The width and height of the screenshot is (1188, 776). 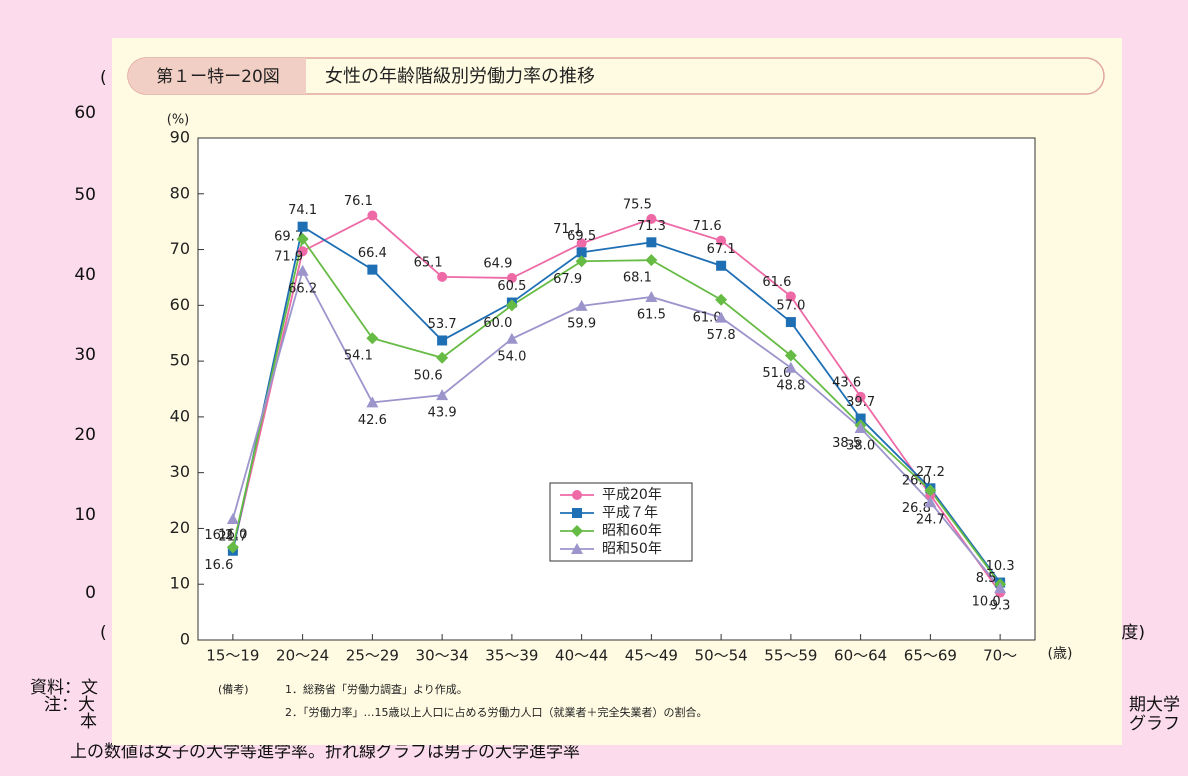 What do you see at coordinates (180, 248) in the screenshot?
I see `y-tick-label: 70` at bounding box center [180, 248].